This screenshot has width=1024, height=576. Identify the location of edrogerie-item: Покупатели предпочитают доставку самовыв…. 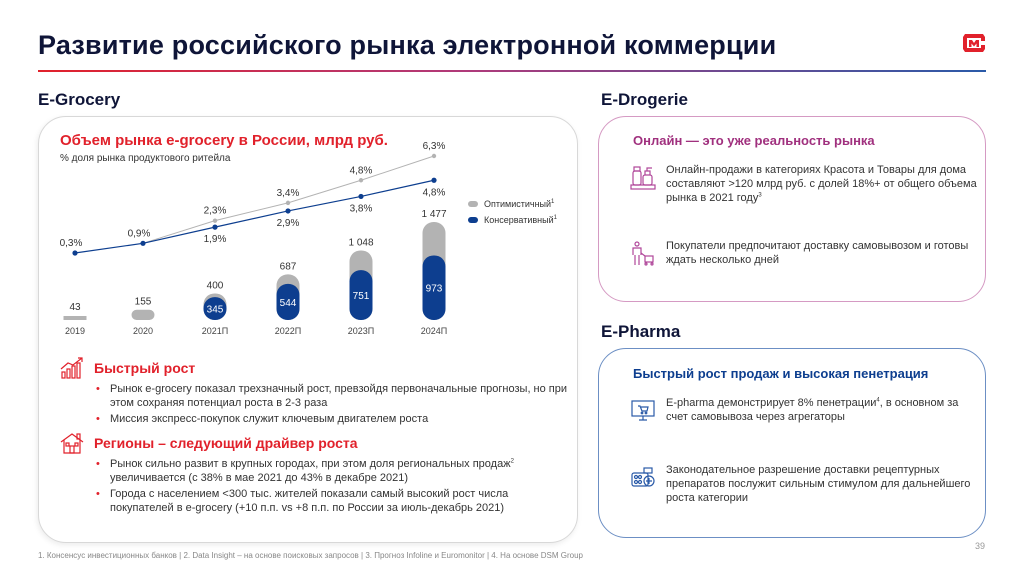
(805, 253).